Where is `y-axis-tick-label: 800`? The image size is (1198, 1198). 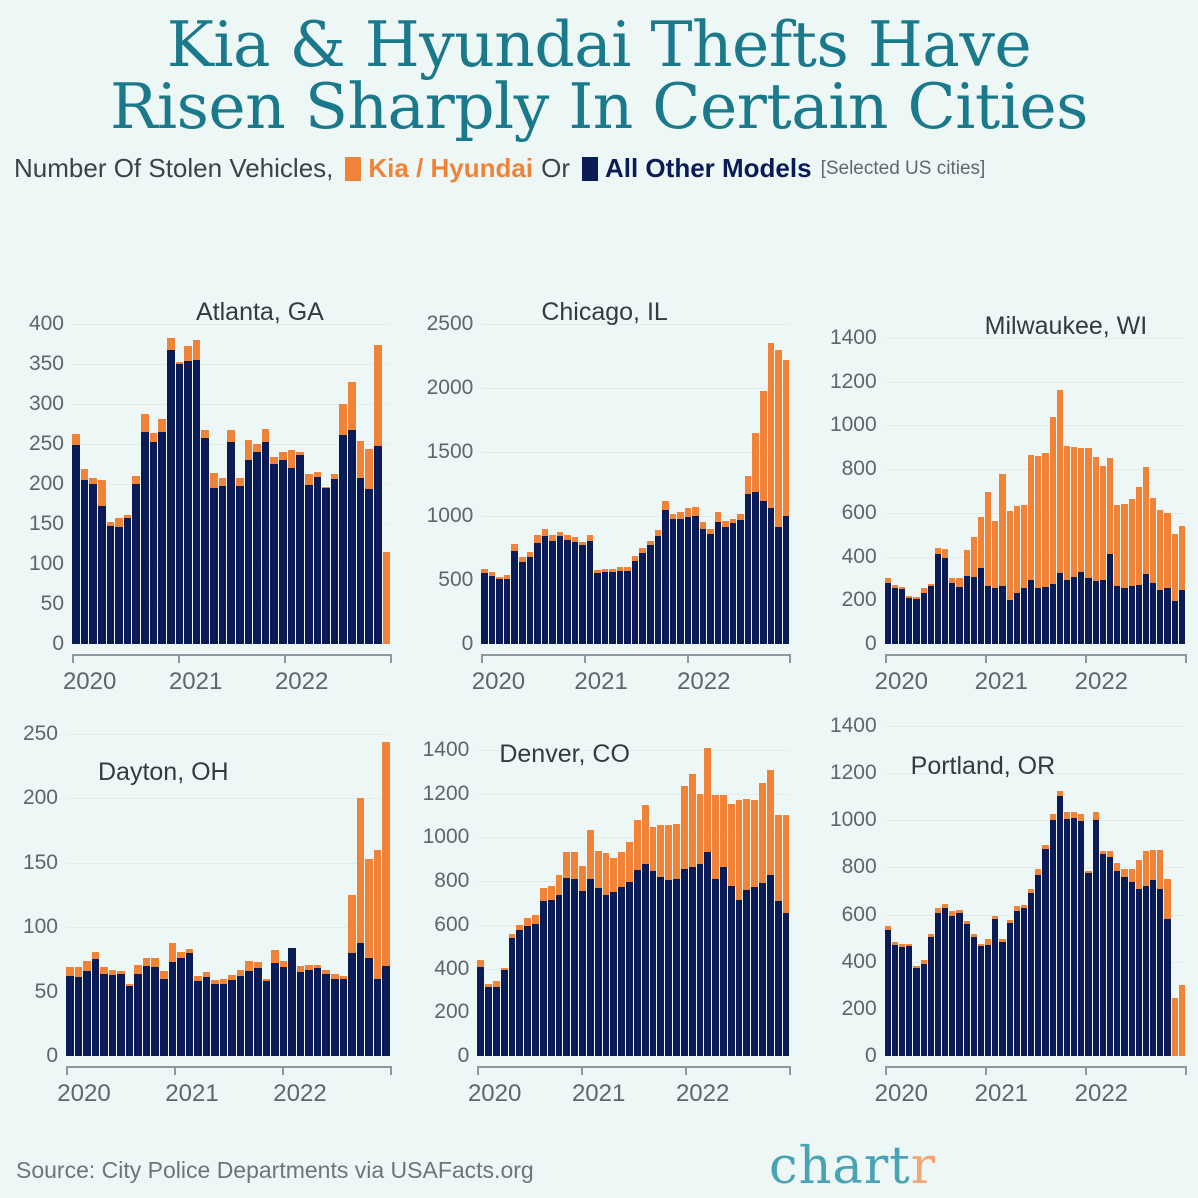 y-axis-tick-label: 800 is located at coordinates (859, 867).